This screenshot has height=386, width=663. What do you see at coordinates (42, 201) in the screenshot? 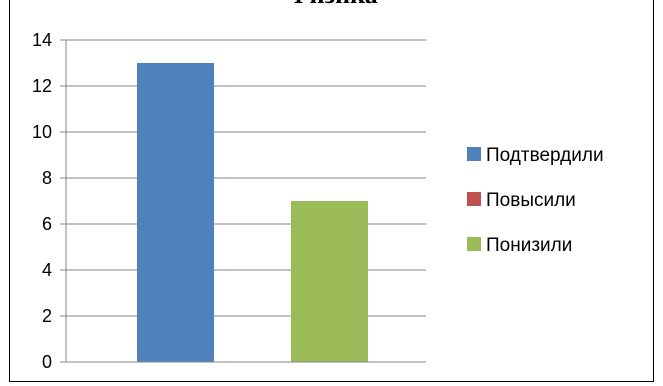
I see `y-axis-ticks: 0 2 4 6 8 10 12 14` at bounding box center [42, 201].